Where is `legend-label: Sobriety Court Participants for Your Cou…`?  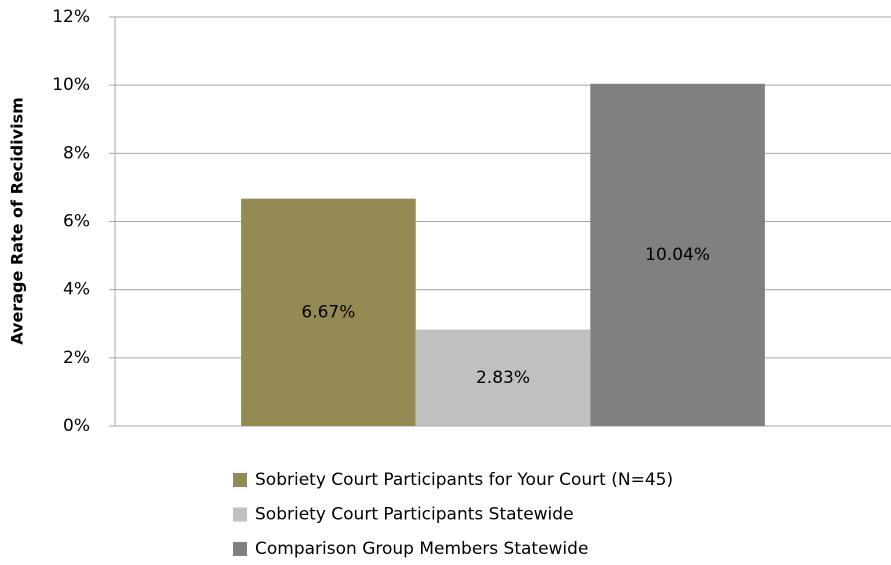 legend-label: Sobriety Court Participants for Your Cou… is located at coordinates (464, 480).